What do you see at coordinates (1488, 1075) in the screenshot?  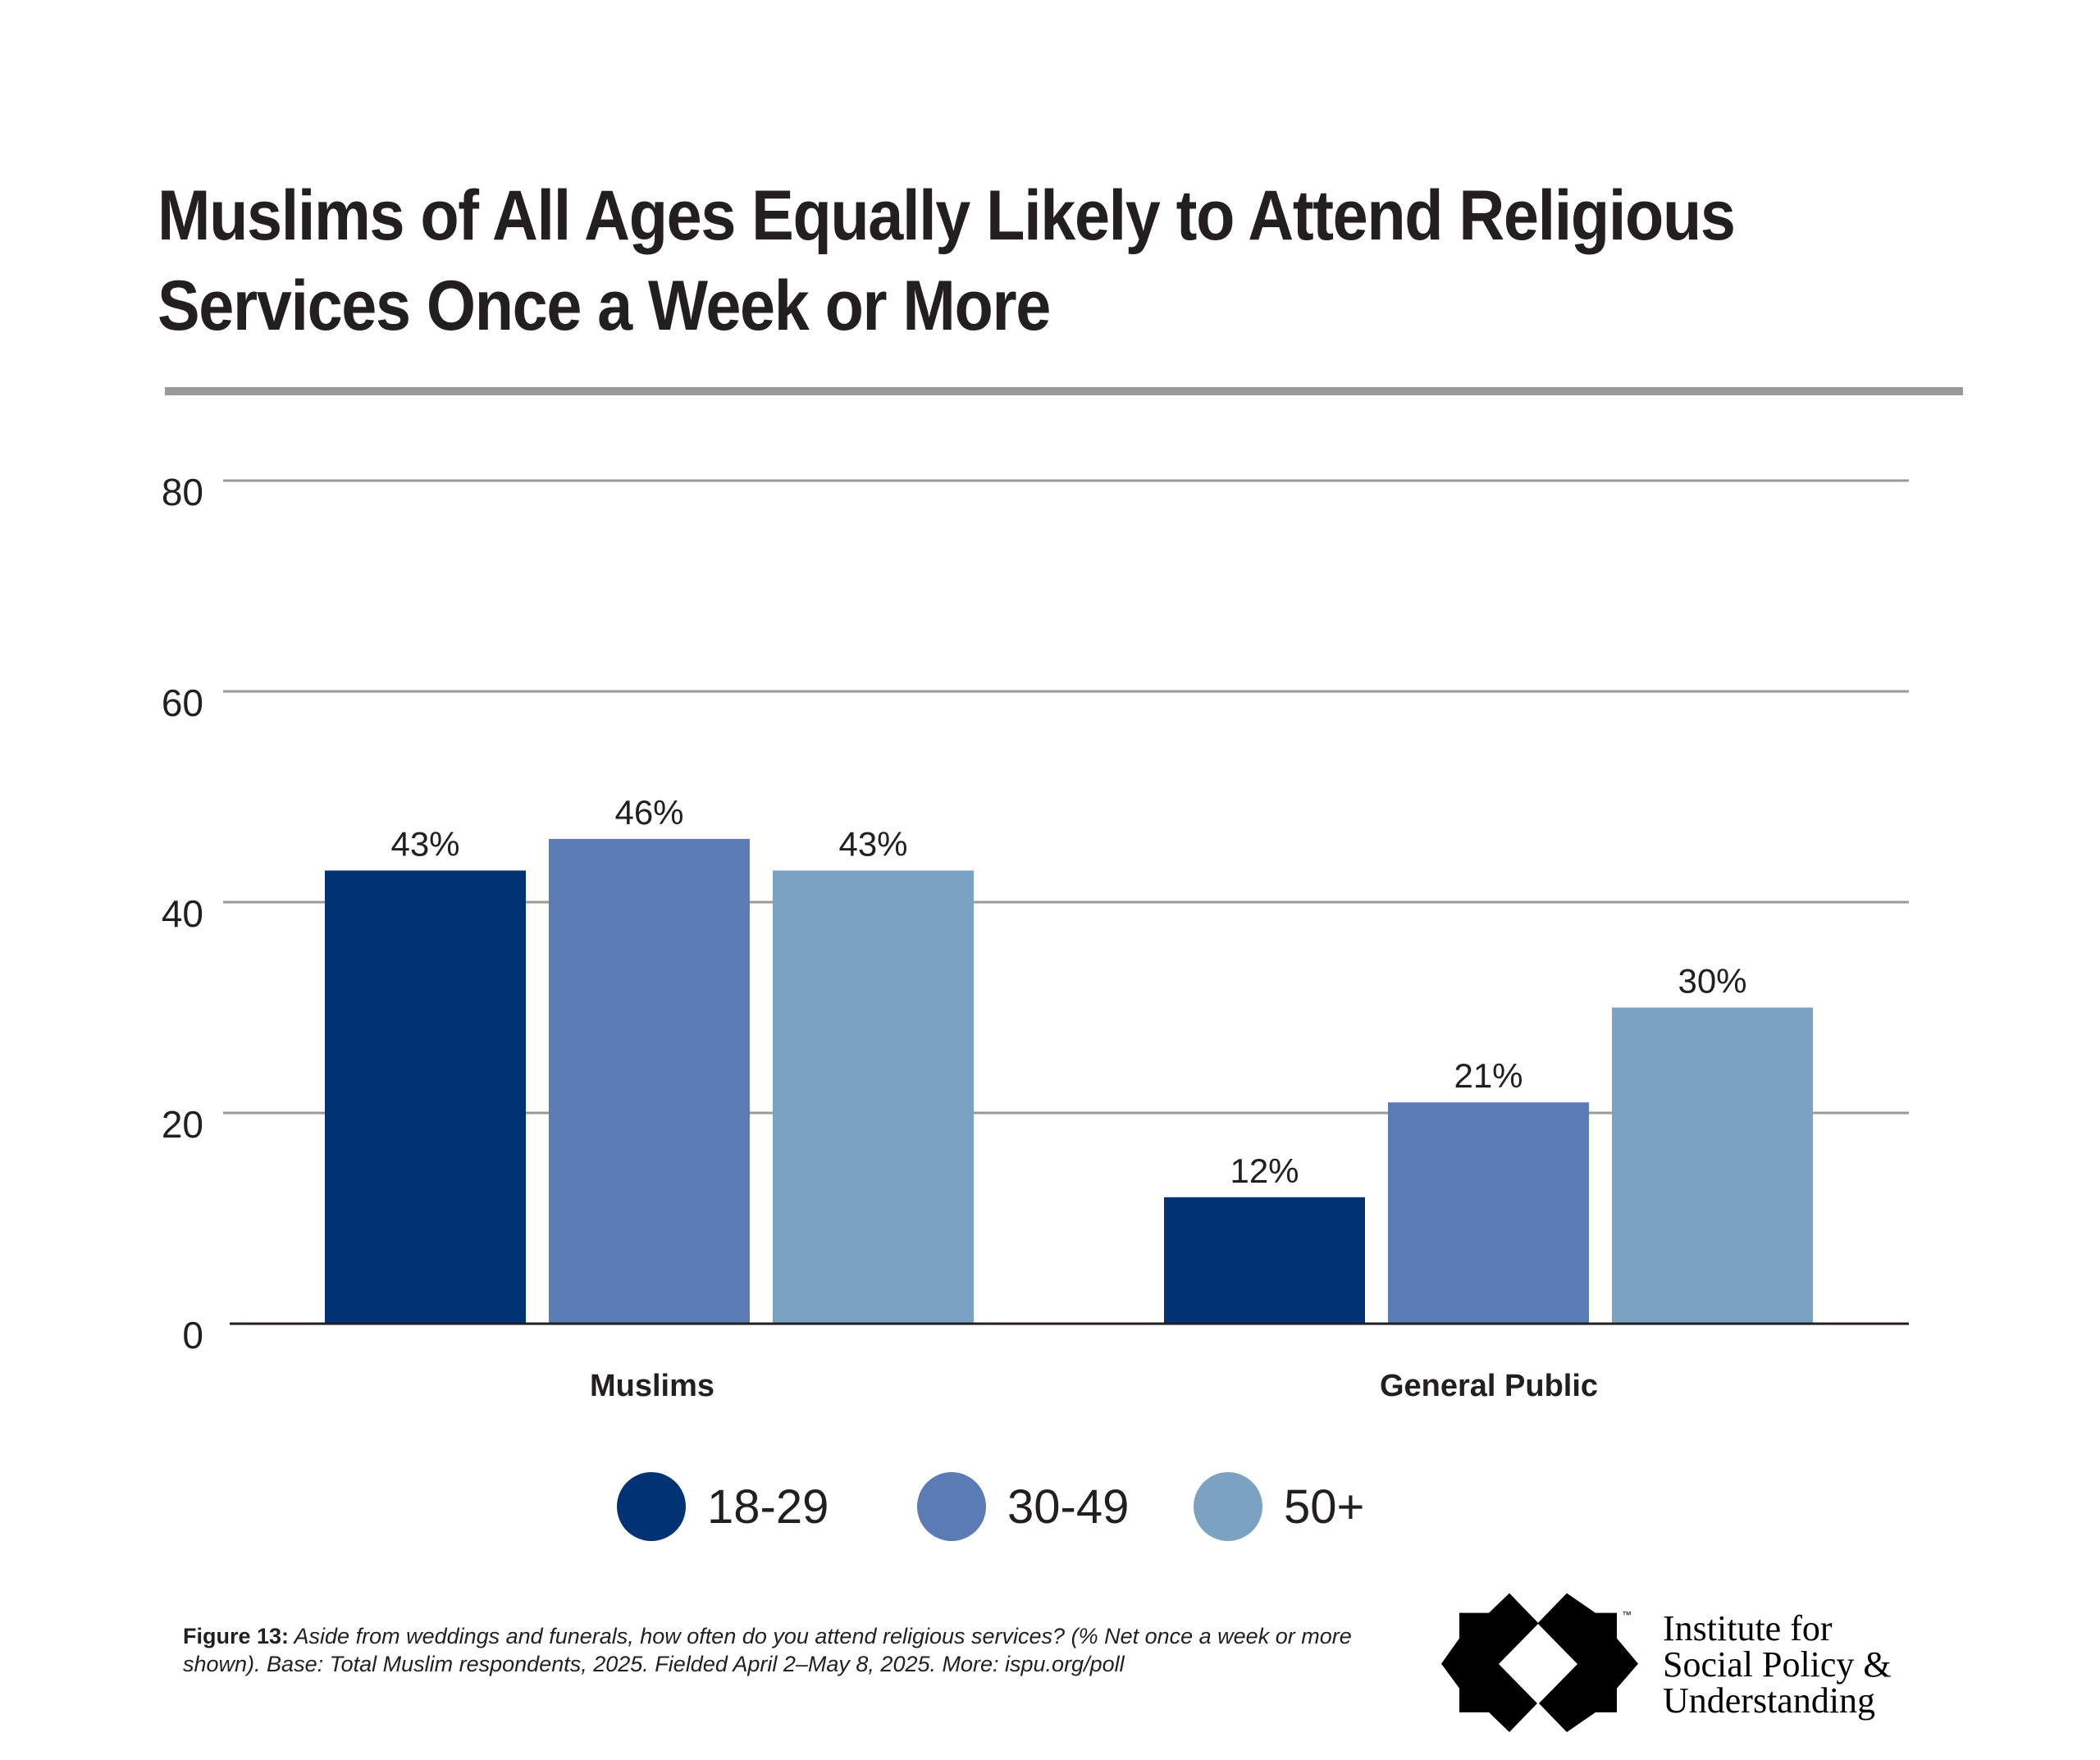 I see `data-label-general-public-30-49: 21%` at bounding box center [1488, 1075].